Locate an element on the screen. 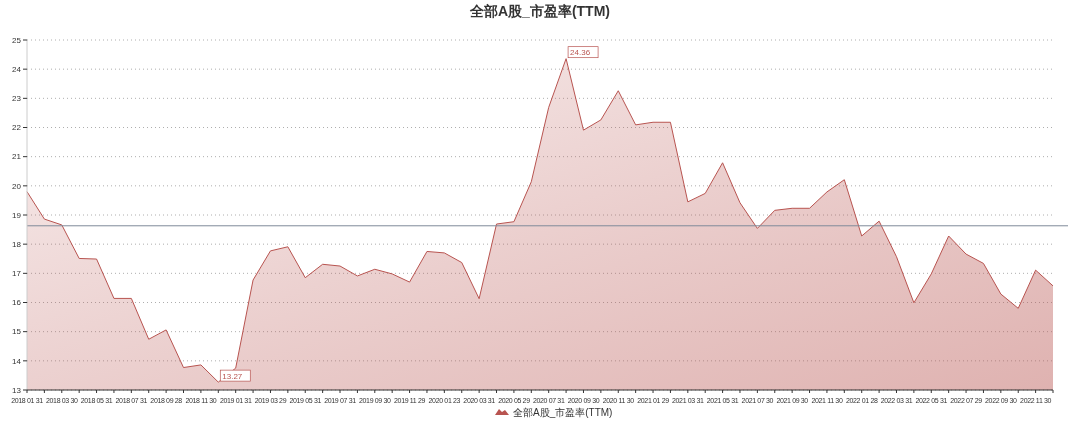  annotation: 24.36 is located at coordinates (580, 53).